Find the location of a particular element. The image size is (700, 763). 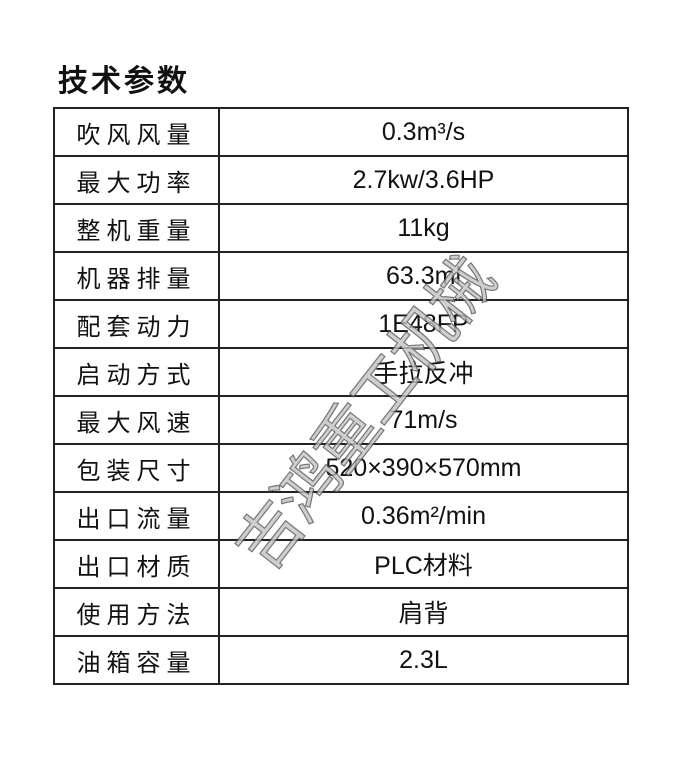

table-row: 吹风风量 0.3m³/s is located at coordinates (341, 132).